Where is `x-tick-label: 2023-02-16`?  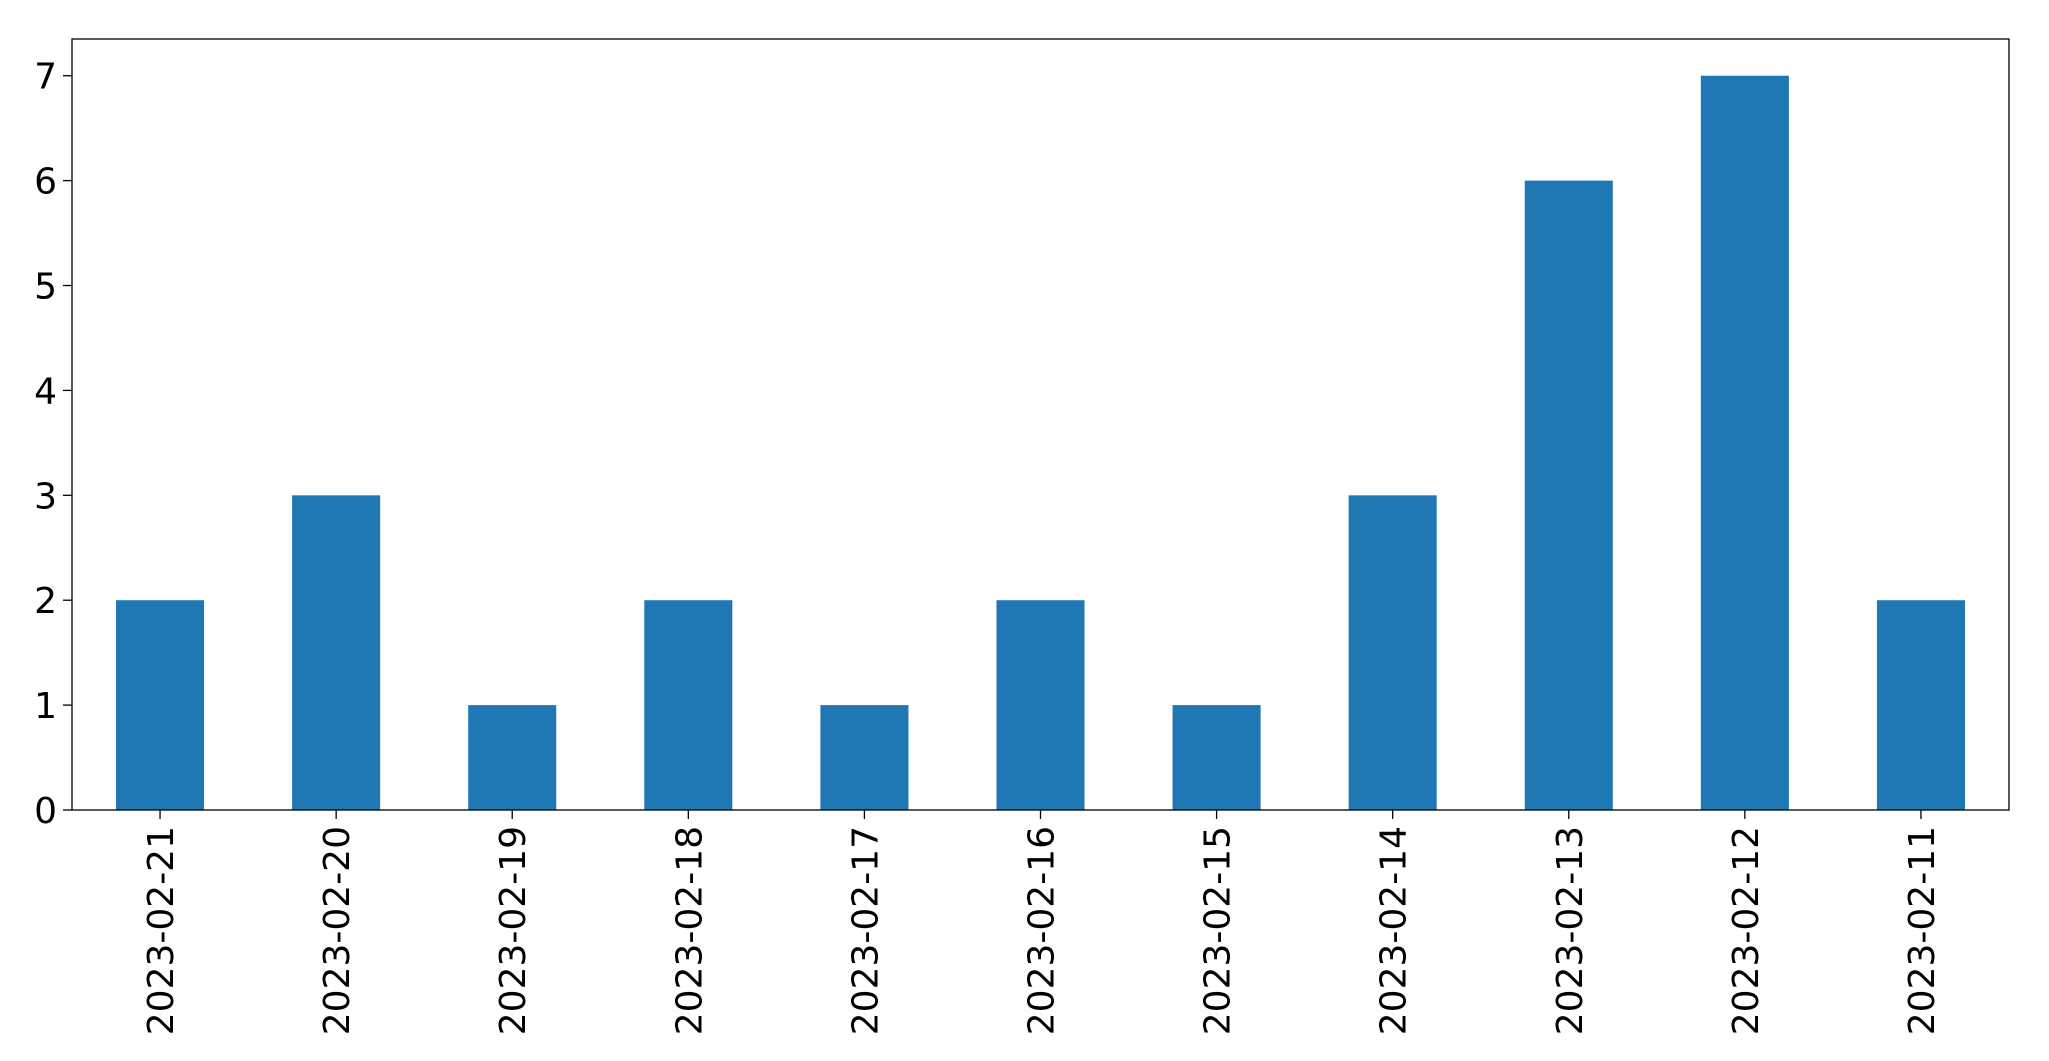
x-tick-label: 2023-02-16 is located at coordinates (1042, 930).